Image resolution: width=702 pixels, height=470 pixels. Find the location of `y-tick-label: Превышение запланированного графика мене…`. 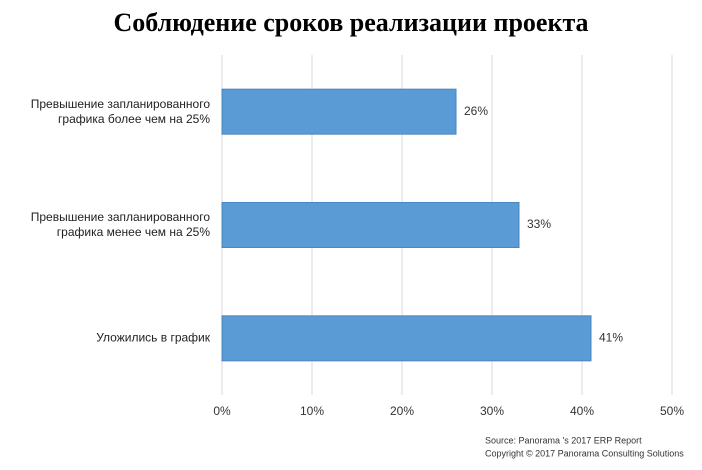

y-tick-label: Превышение запланированного графика мене… is located at coordinates (120, 224).